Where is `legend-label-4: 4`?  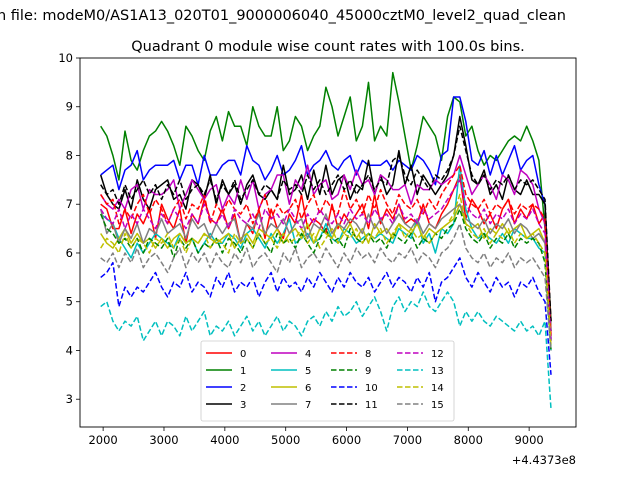 legend-label-4: 4 is located at coordinates (308, 354).